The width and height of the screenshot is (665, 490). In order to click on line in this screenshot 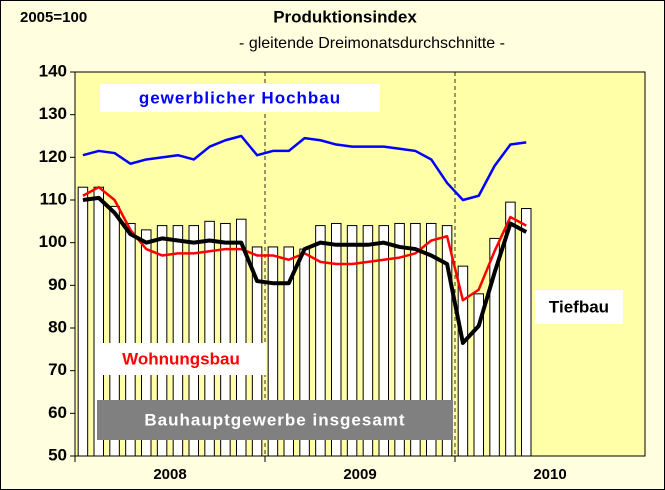, I will do `click(304, 168)`.